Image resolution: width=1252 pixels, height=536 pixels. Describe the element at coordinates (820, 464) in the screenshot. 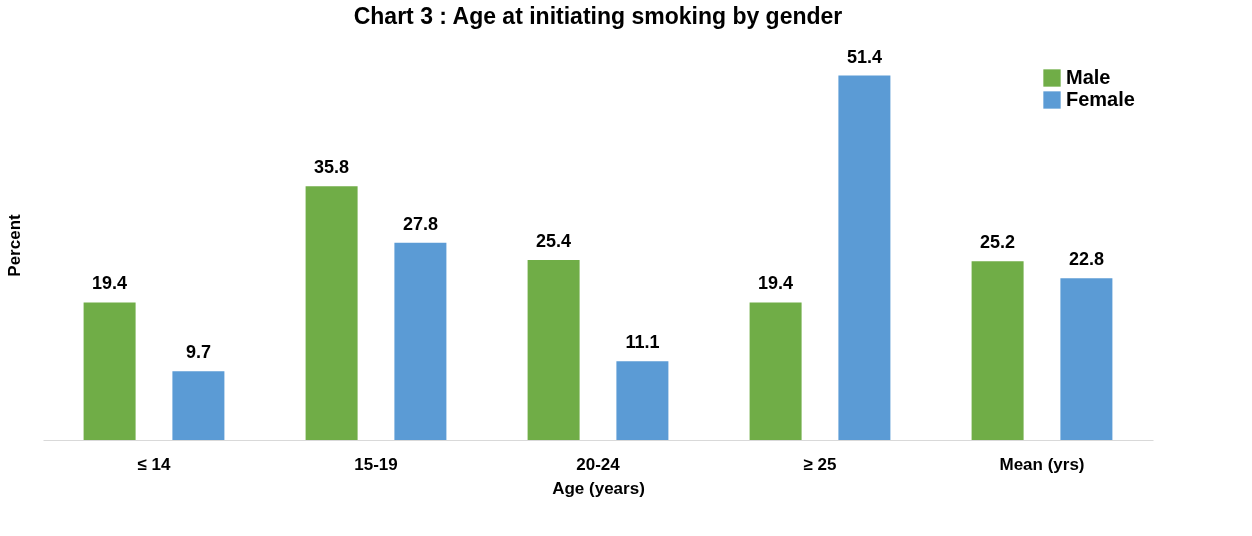

I see `x-tick-label: ≥ 25` at that location.